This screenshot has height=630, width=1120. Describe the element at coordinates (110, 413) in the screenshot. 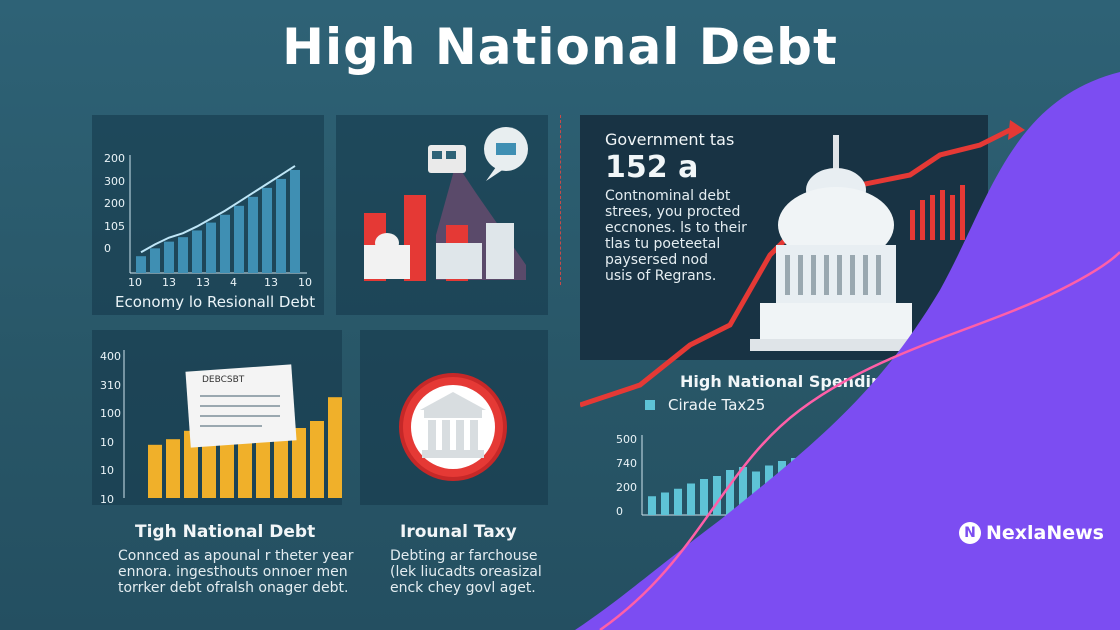

I see `debt-y-tick: 100` at that location.